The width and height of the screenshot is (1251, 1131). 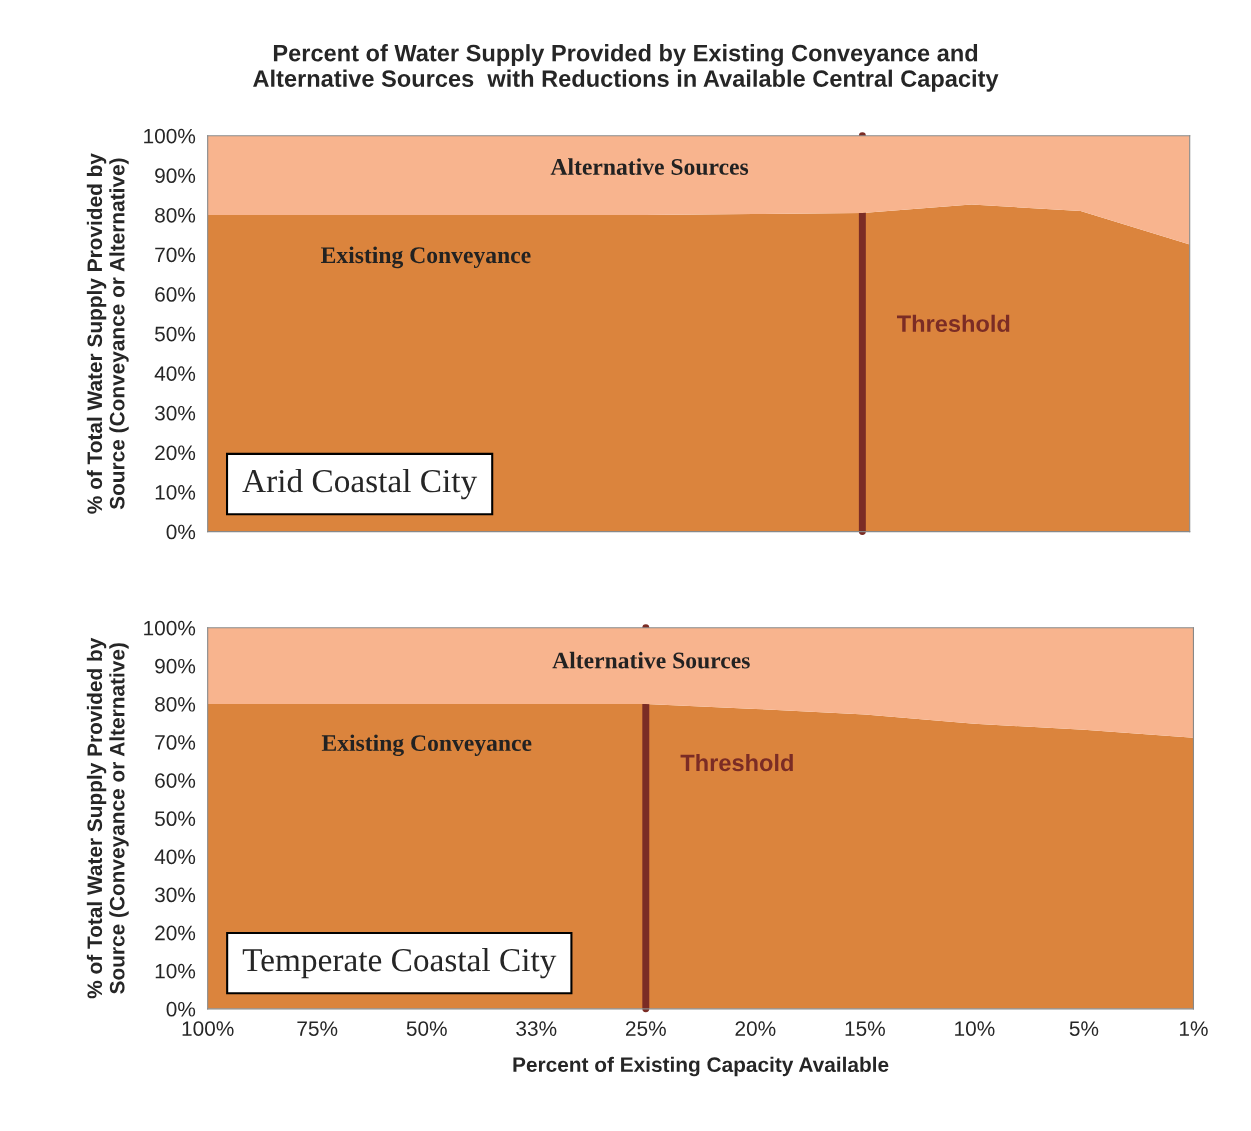 I want to click on annotation: Temperate Coastal City, so click(x=399, y=963).